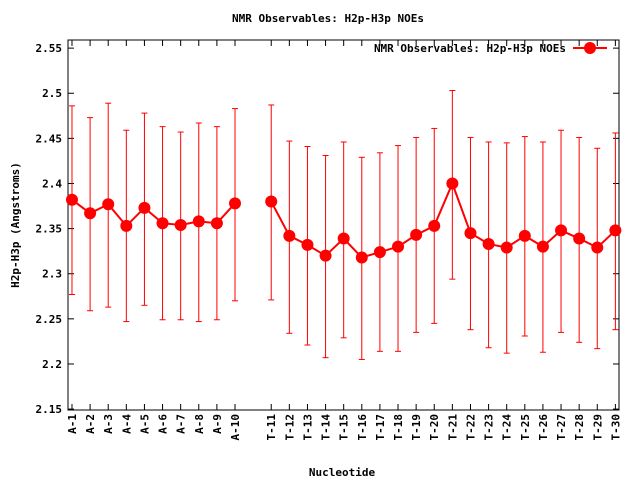 This screenshot has height=480, width=640. What do you see at coordinates (49, 319) in the screenshot?
I see `y-tick-label: 2.25` at bounding box center [49, 319].